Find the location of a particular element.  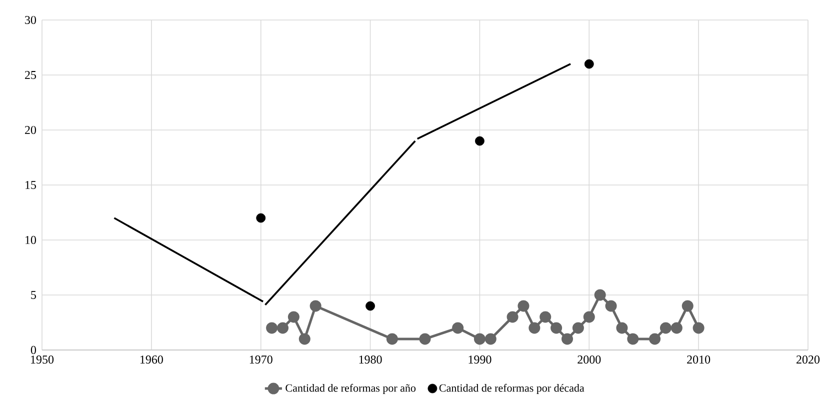

y-tick-label: 5 is located at coordinates (33, 295).